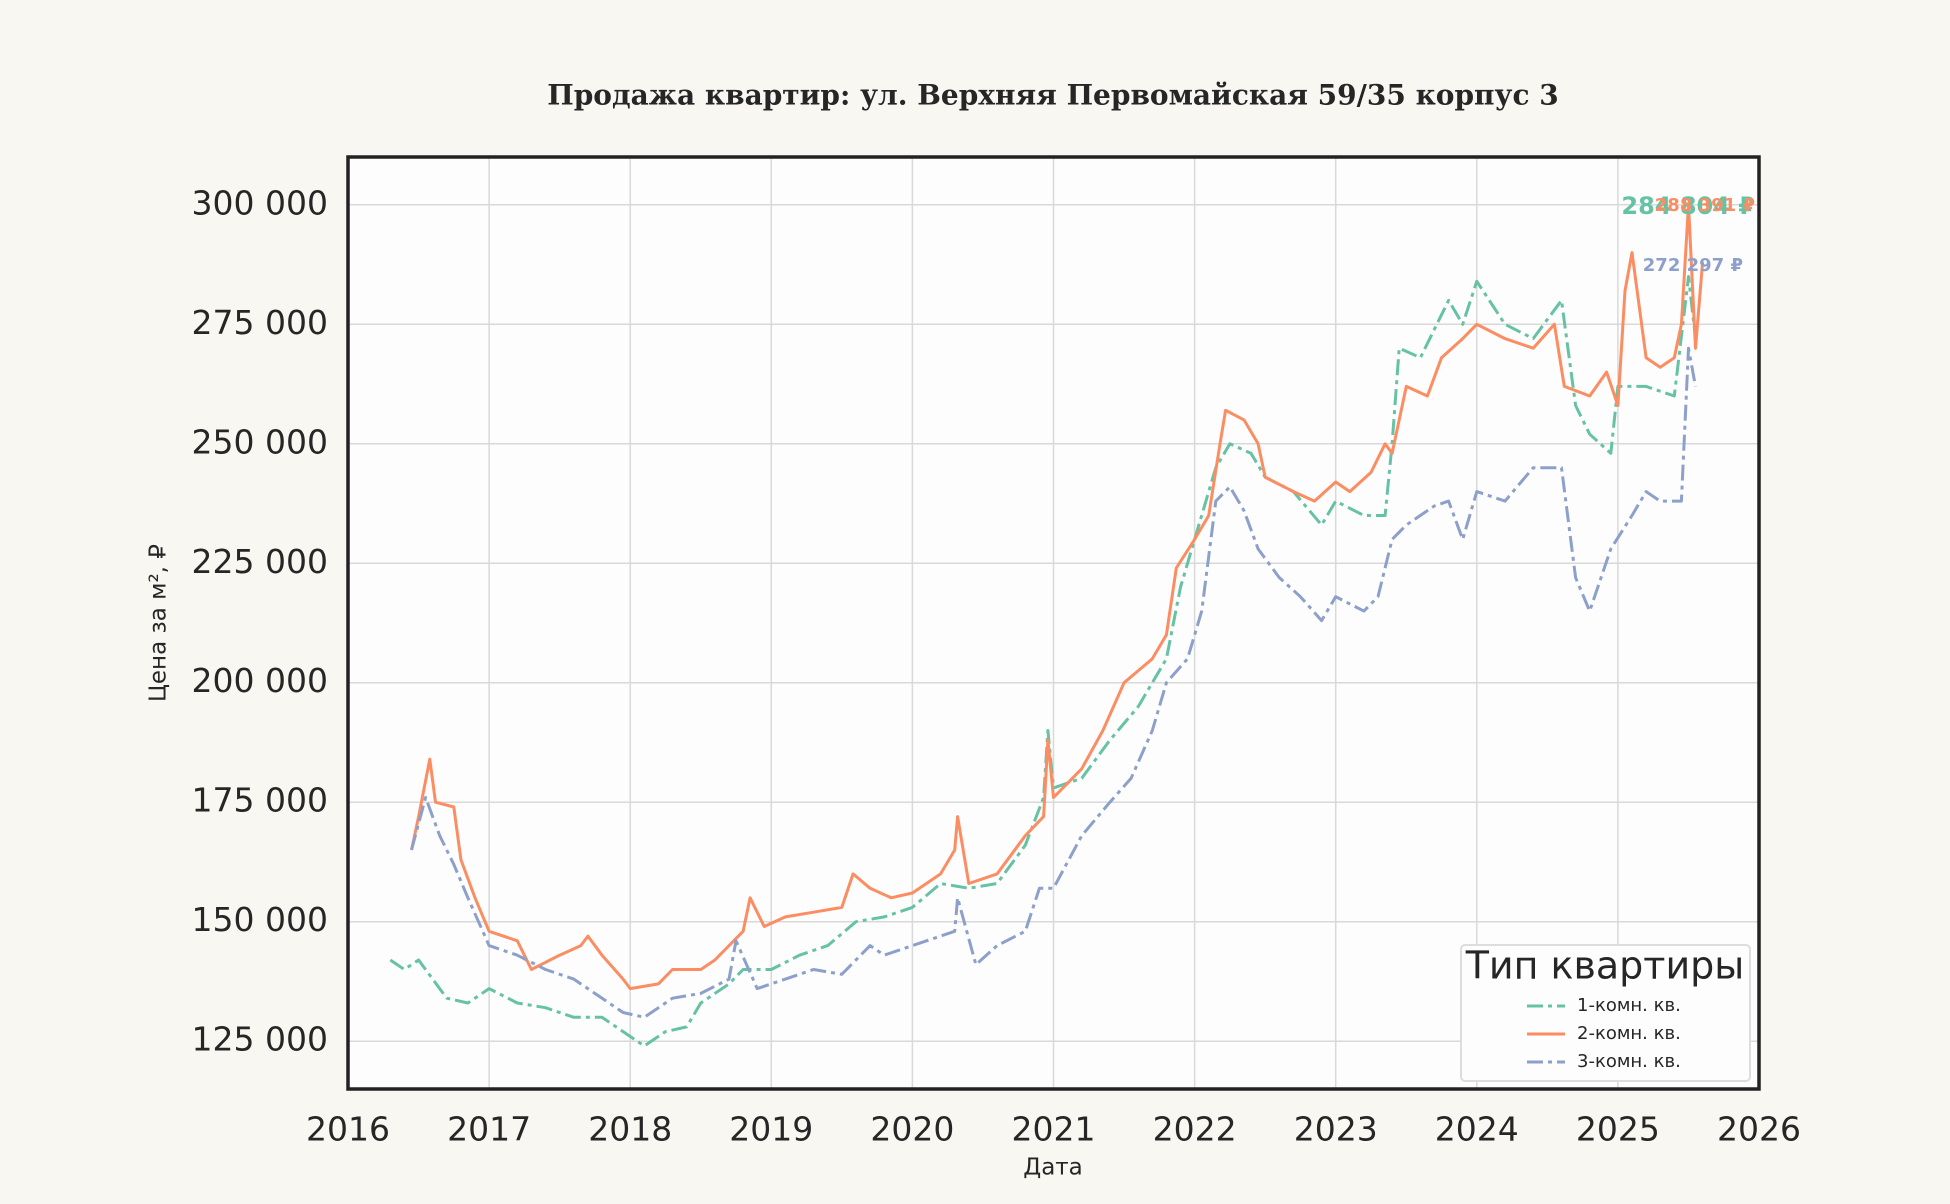 The image size is (1950, 1204). Describe the element at coordinates (1053, 1168) in the screenshot. I see `x-axis-label: Дата` at that location.